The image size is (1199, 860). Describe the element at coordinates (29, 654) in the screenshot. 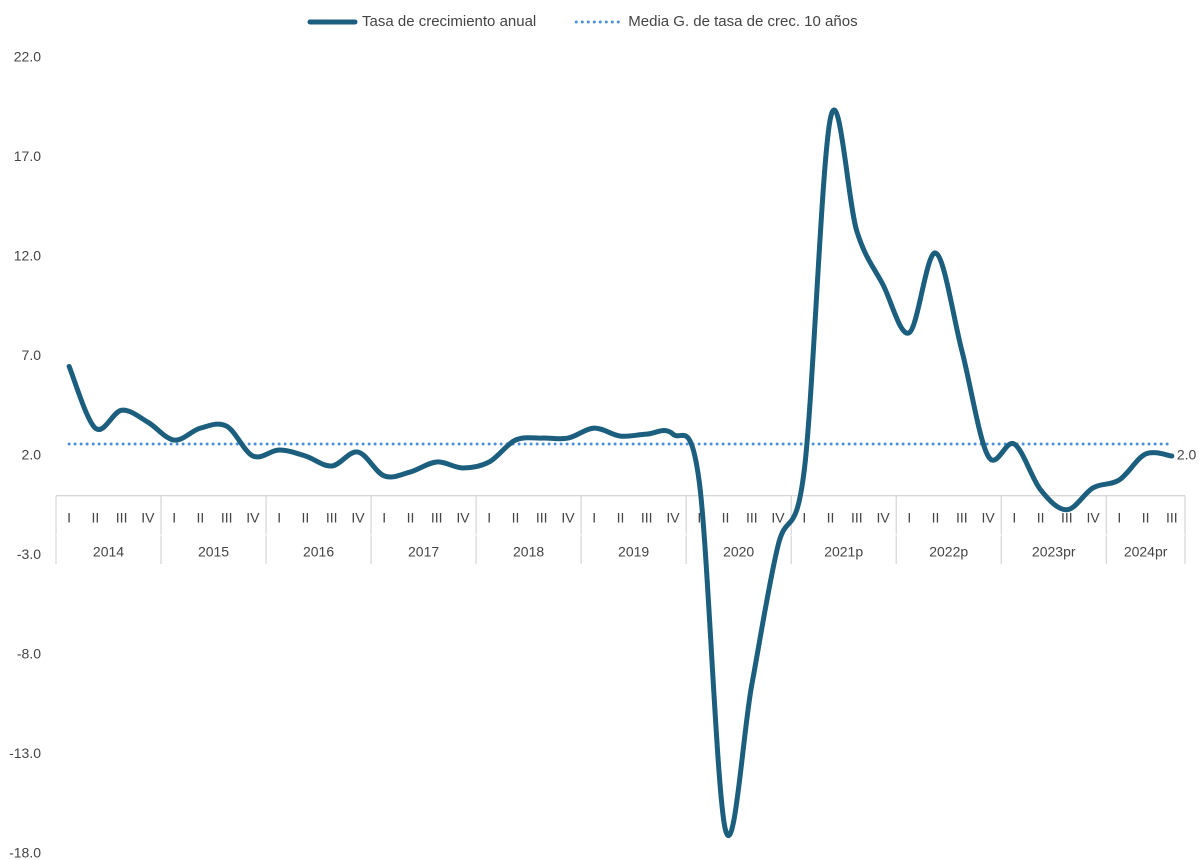

I see `y-tick-label: -8.0` at that location.